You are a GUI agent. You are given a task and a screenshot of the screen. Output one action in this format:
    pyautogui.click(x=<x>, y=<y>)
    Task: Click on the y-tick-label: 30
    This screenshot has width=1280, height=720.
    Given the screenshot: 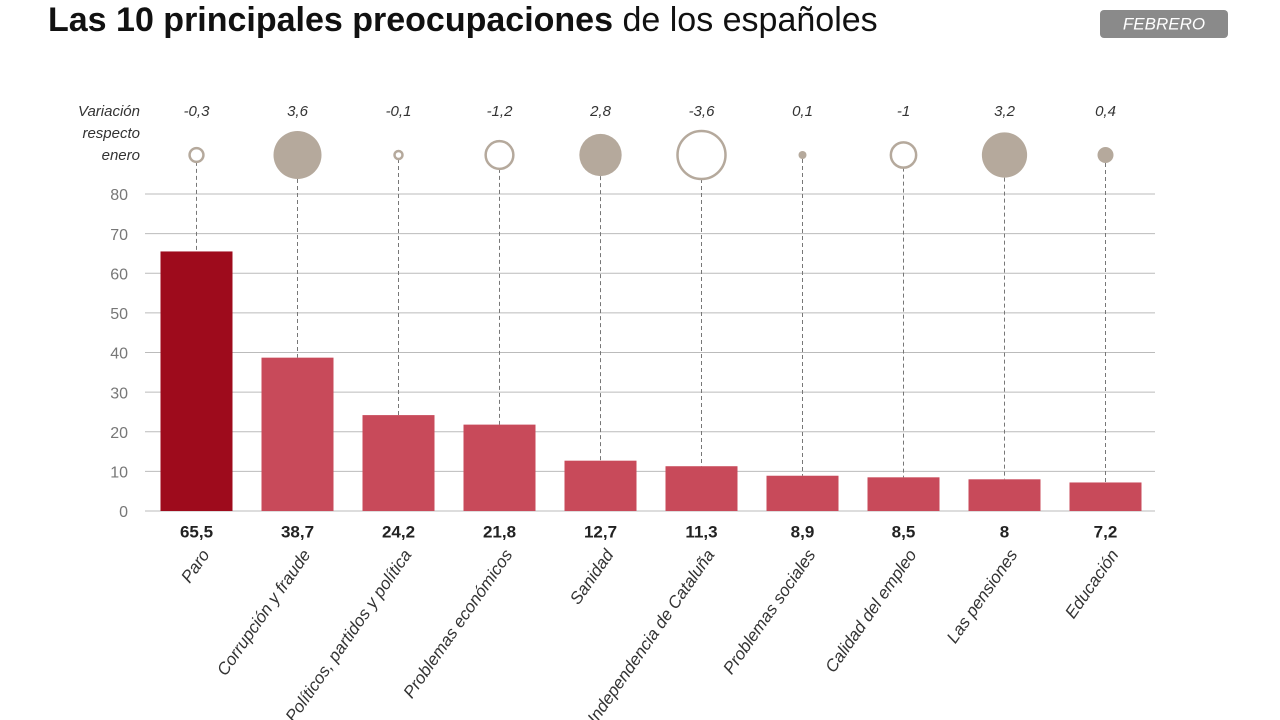 What is the action you would take?
    pyautogui.click(x=119, y=393)
    